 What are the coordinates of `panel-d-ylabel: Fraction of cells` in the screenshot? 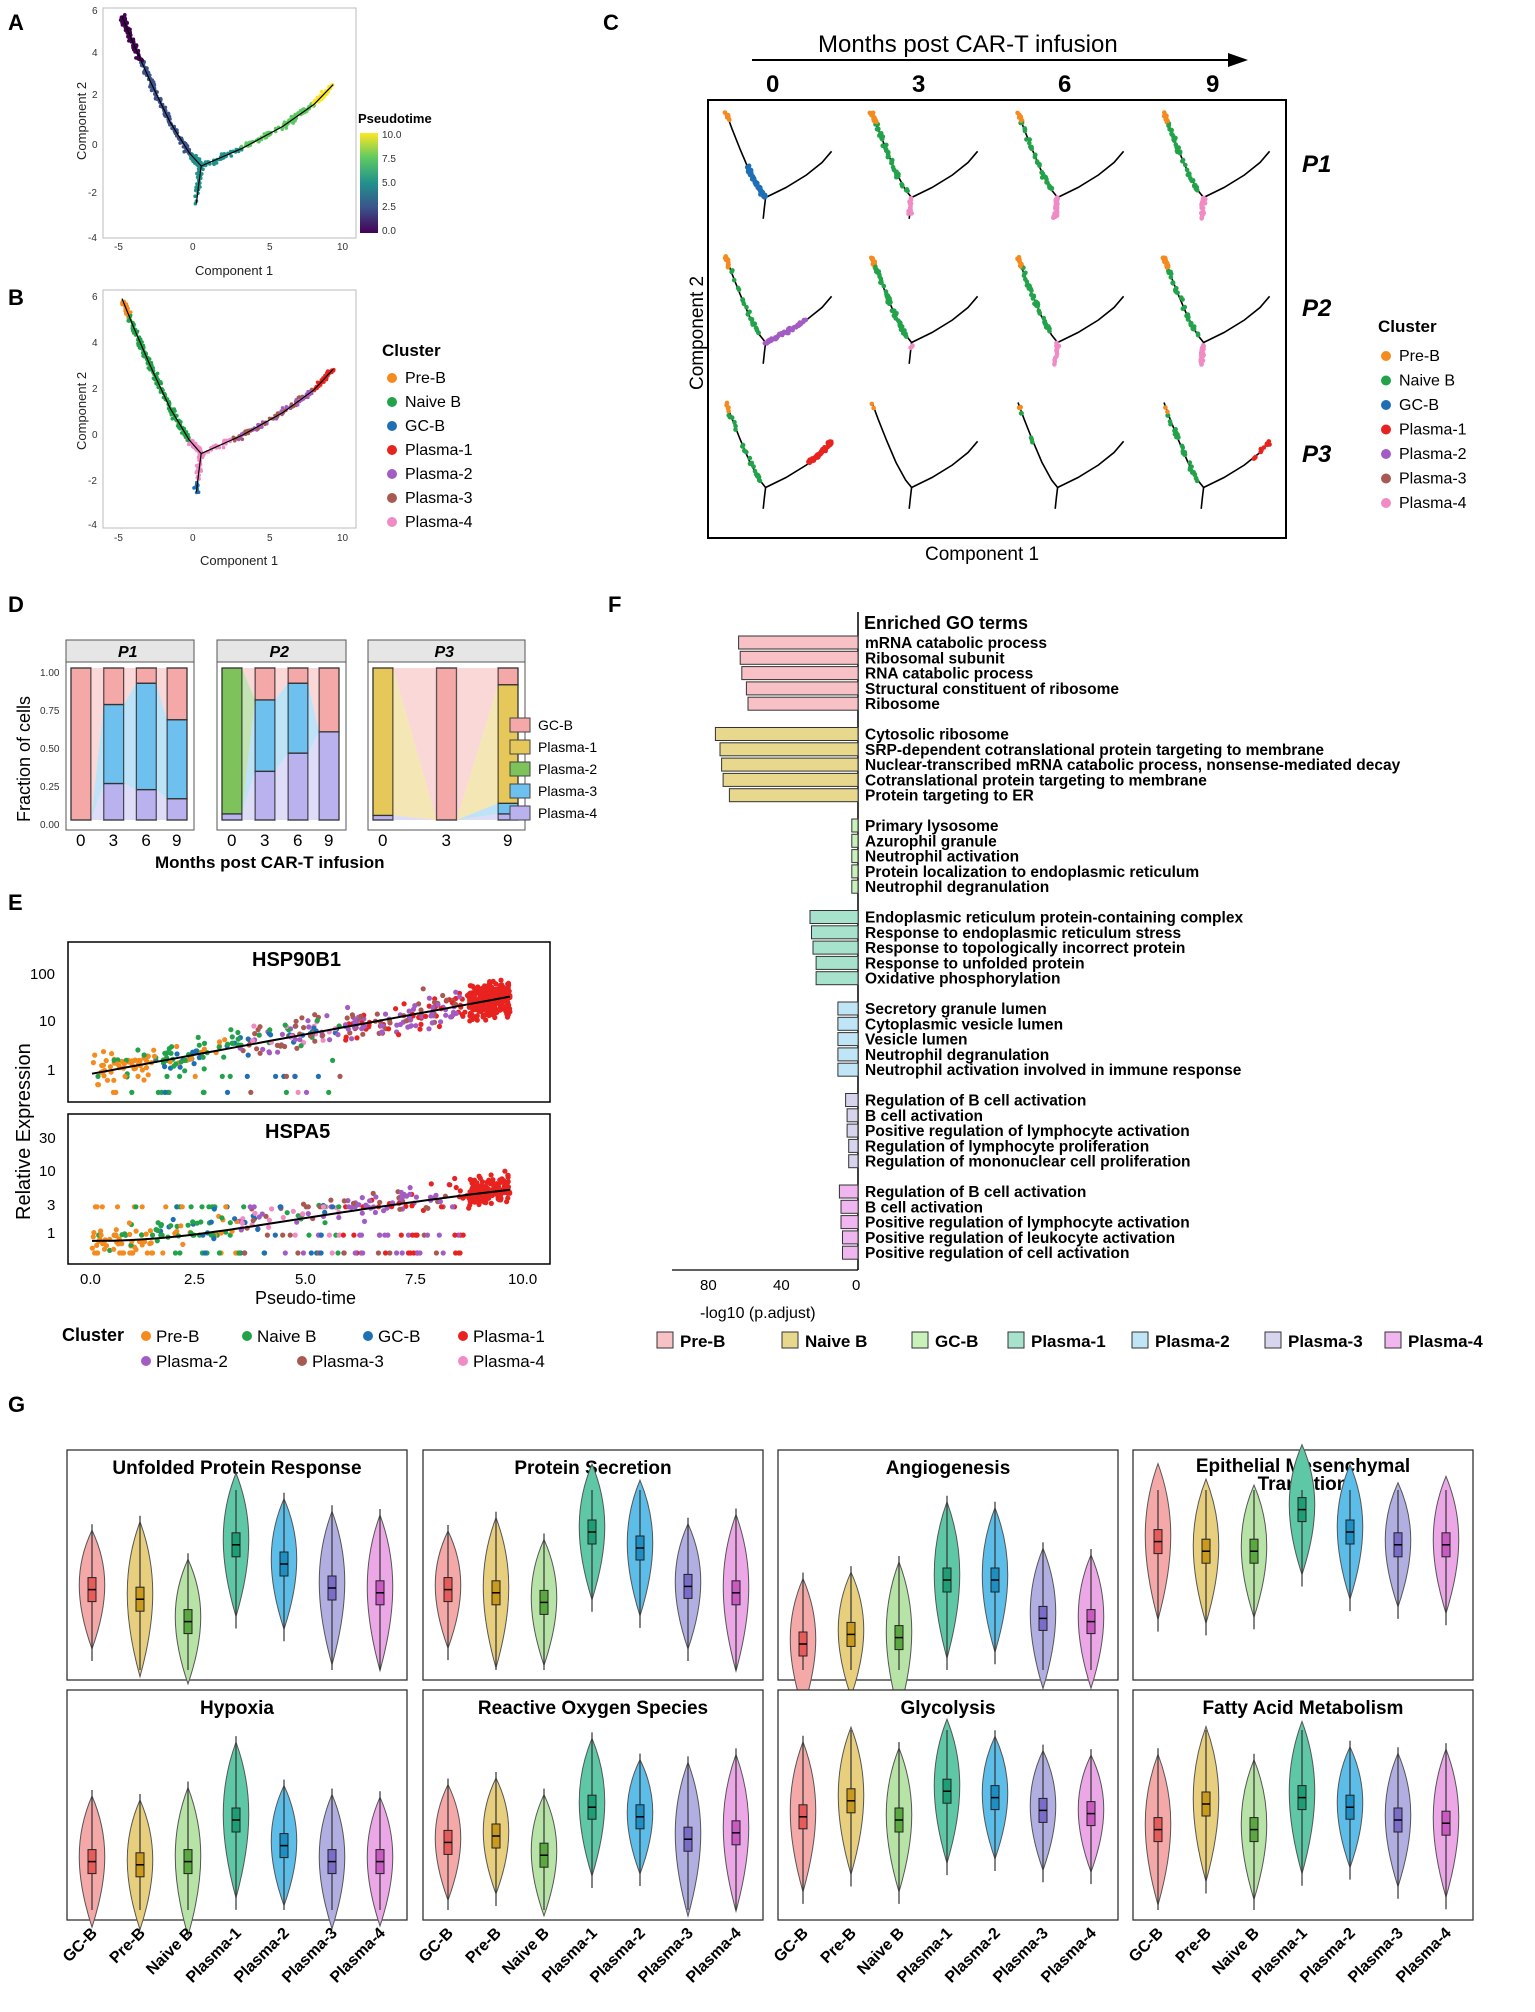 It's located at (24, 759).